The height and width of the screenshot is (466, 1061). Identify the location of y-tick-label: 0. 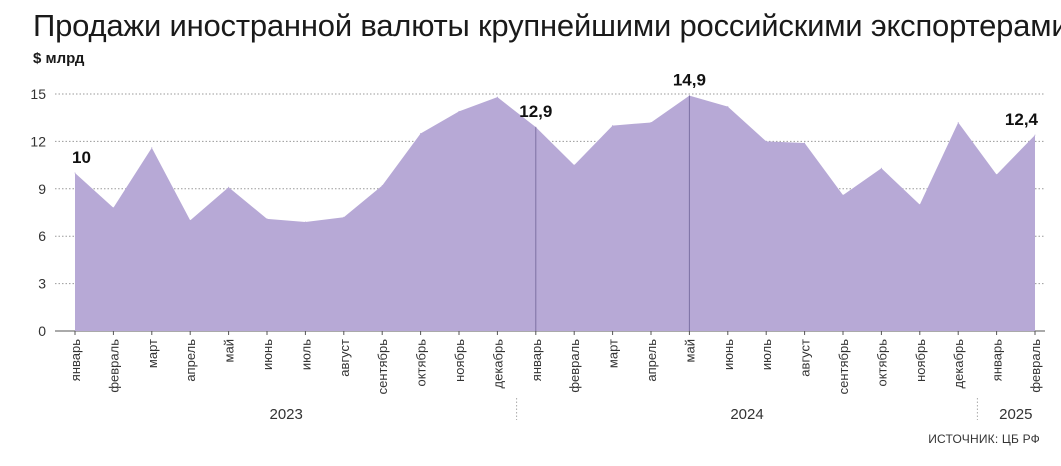
(42, 331).